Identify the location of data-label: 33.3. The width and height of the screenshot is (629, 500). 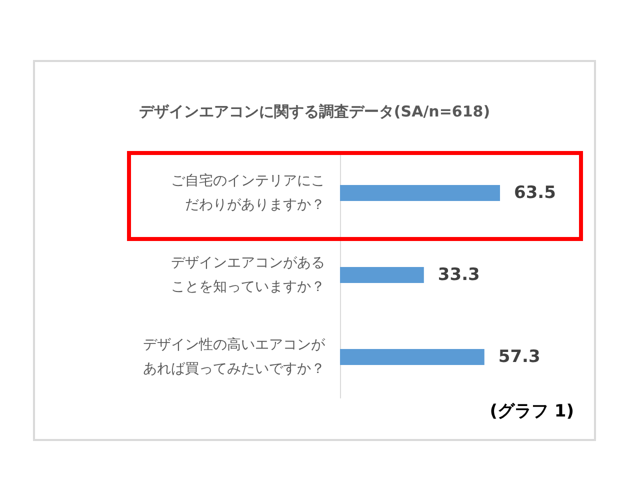
(459, 275).